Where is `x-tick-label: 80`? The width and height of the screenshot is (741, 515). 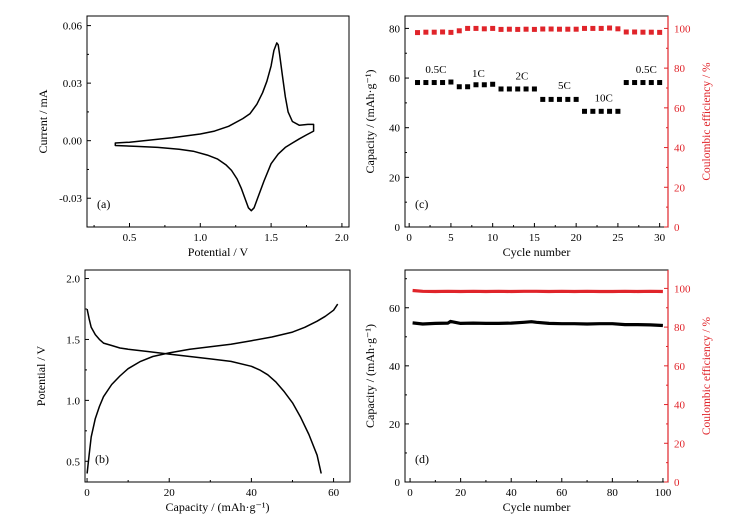
x-tick-label: 80 is located at coordinates (613, 493).